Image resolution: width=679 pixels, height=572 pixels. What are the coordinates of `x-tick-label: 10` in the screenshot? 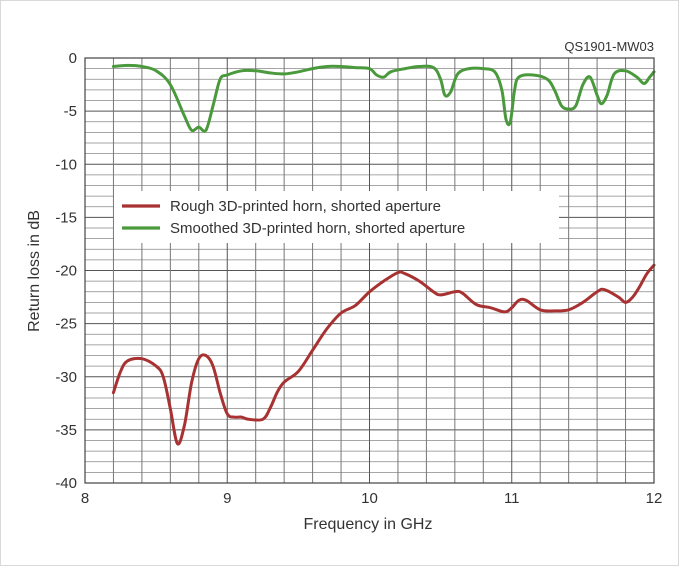 It's located at (369, 498).